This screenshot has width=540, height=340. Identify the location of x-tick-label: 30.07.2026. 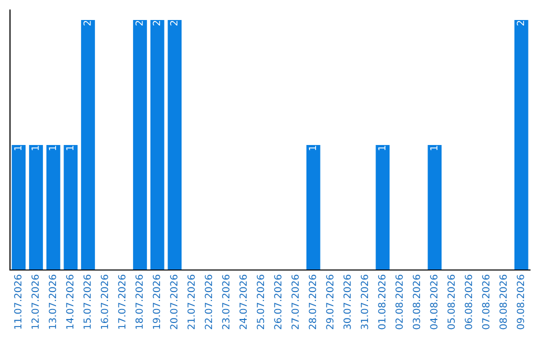
(347, 302).